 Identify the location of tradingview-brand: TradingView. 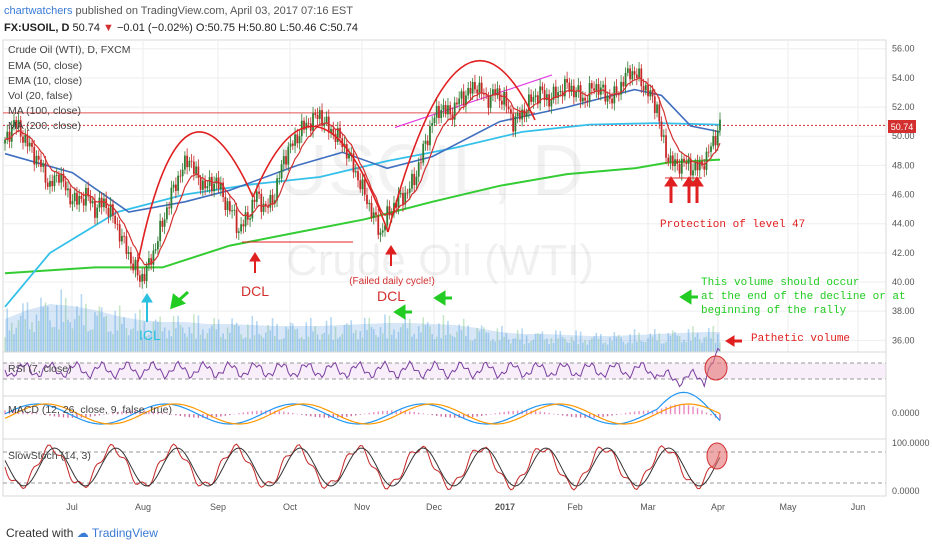
(124, 533).